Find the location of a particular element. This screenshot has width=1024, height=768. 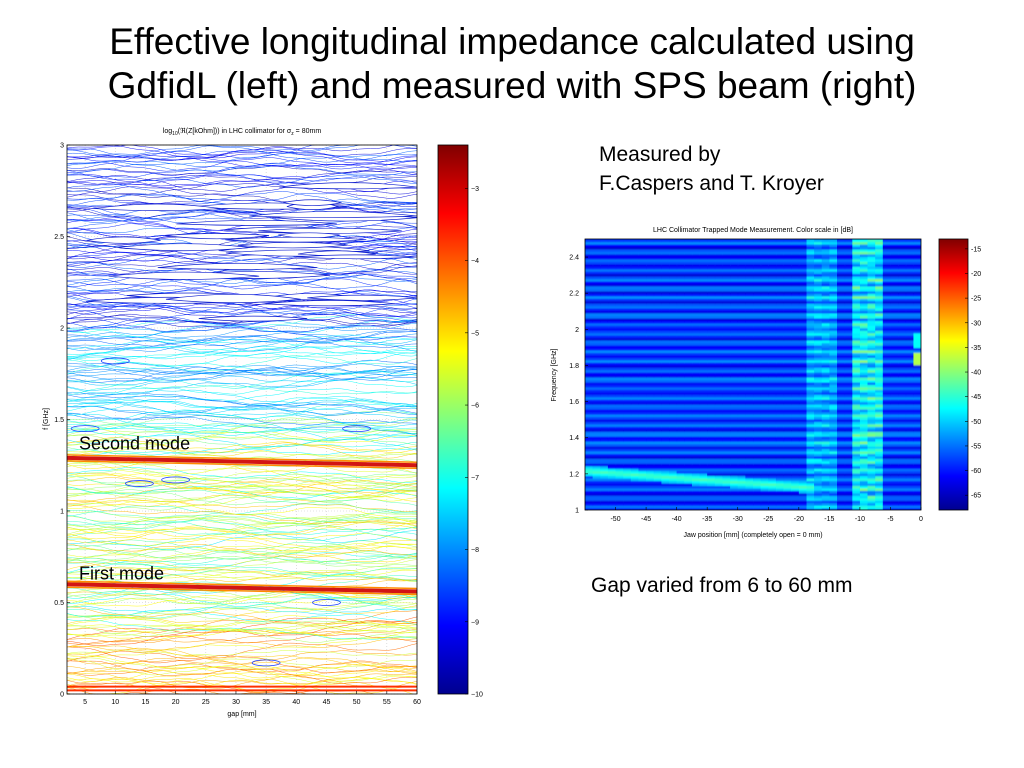

left-contour-line is located at coordinates (242, 183).